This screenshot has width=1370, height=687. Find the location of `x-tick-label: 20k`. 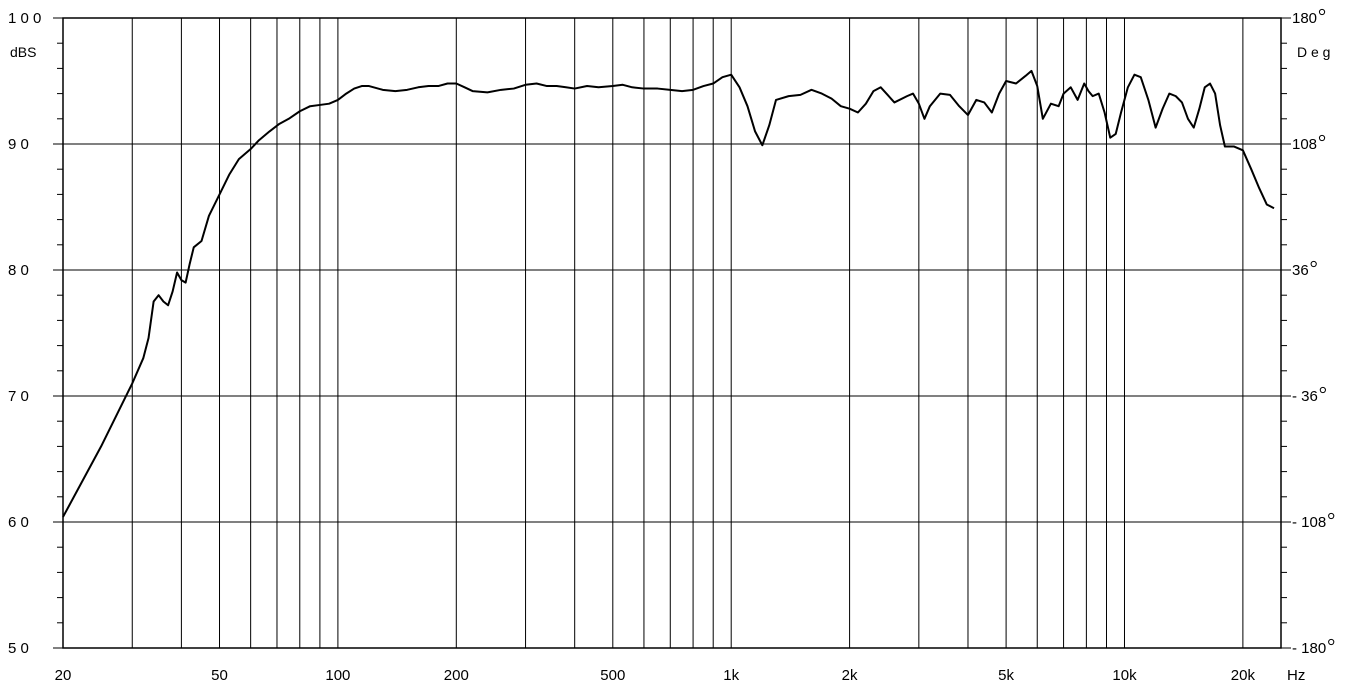

x-tick-label: 20k is located at coordinates (1243, 675).